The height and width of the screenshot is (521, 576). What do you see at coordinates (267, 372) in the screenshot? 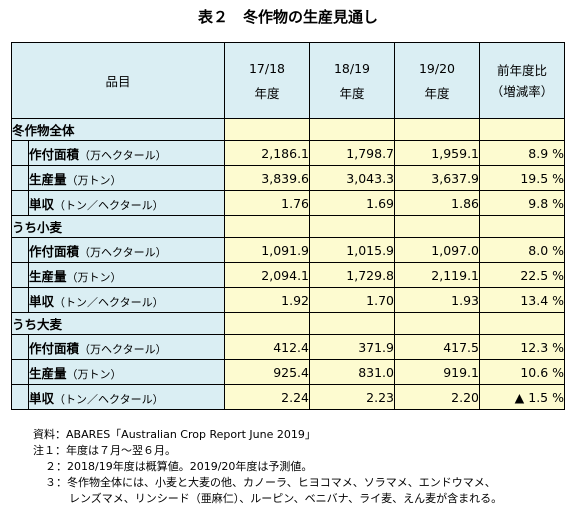
I see `value-cell: 925.4` at bounding box center [267, 372].